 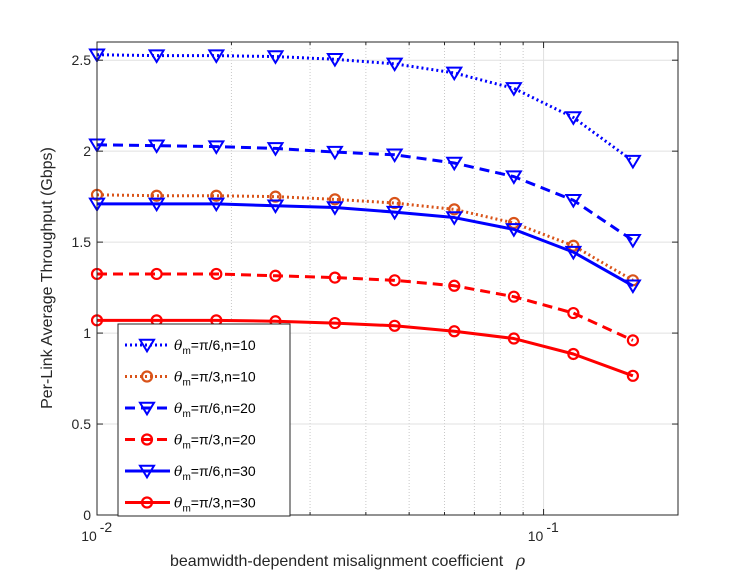 What do you see at coordinates (82, 60) in the screenshot?
I see `y-tick-label: 2.5` at bounding box center [82, 60].